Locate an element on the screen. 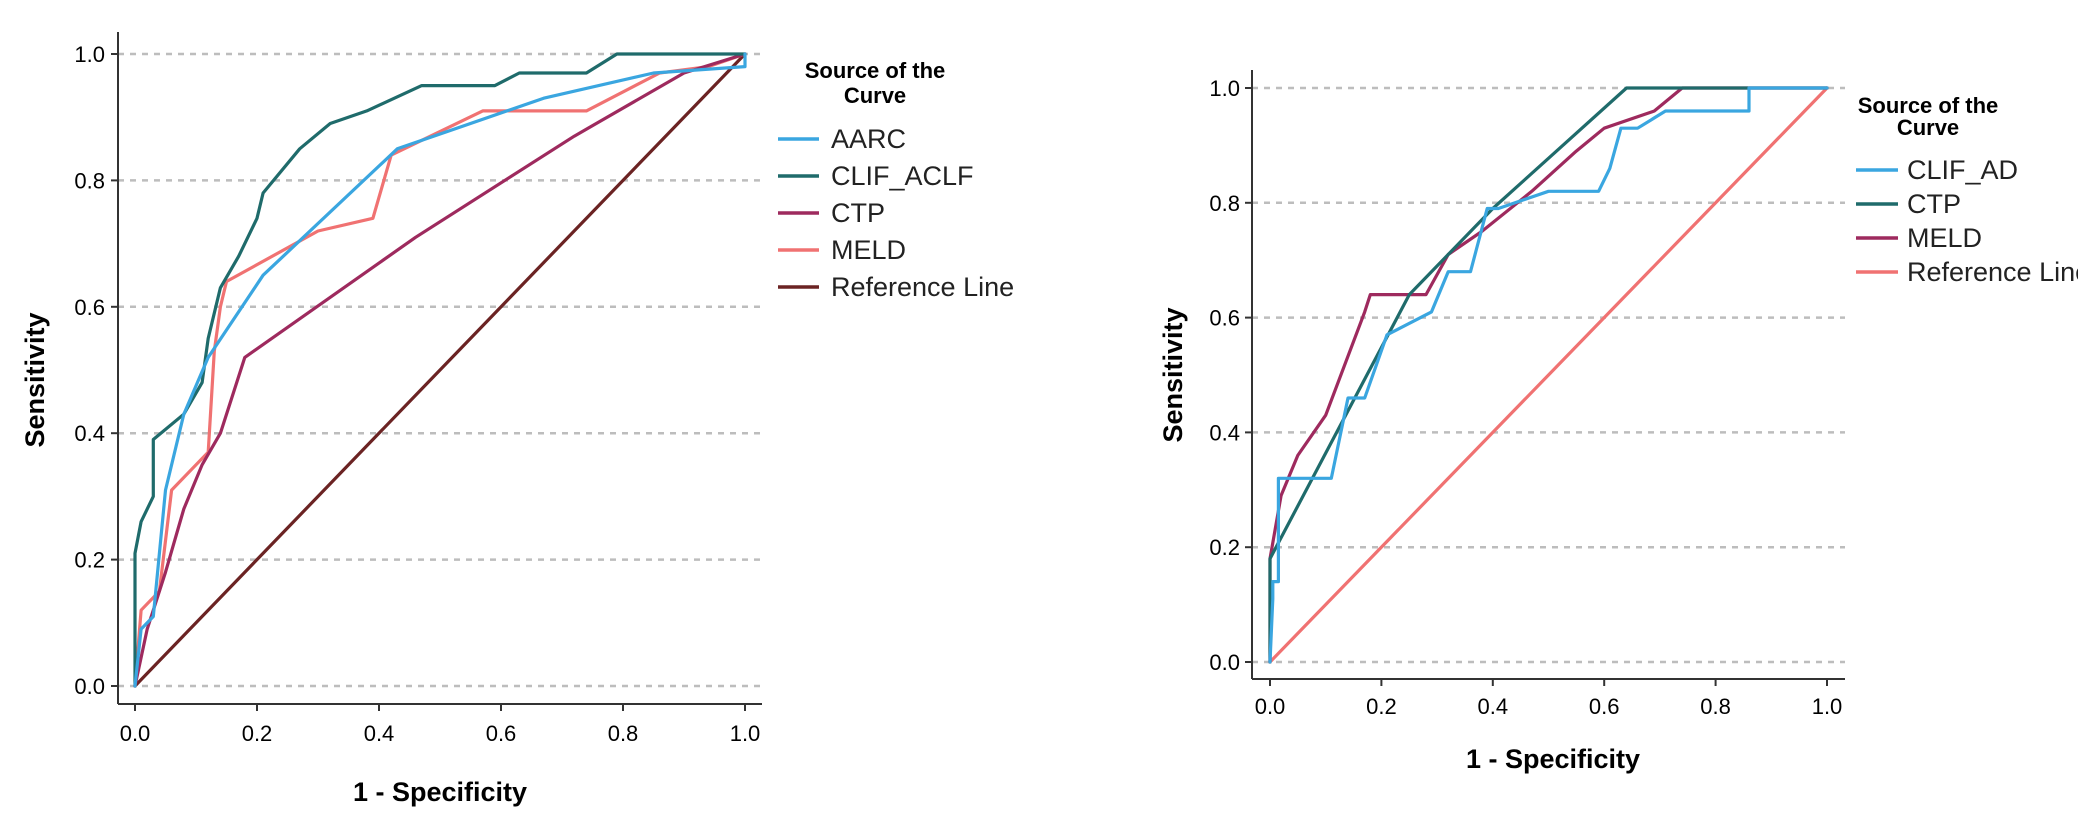 The image size is (2078, 821). legend-label: AARC is located at coordinates (868, 139).